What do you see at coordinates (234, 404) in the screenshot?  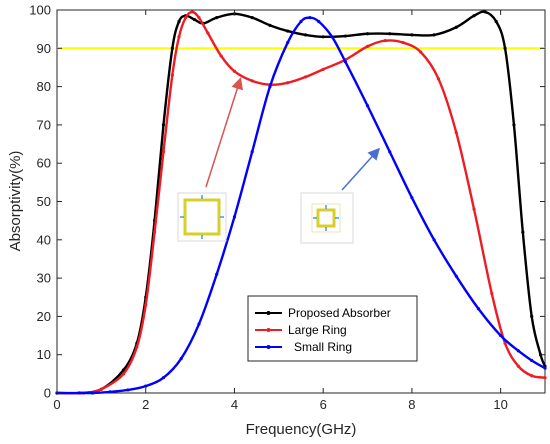 I see `x-tick-label: 4` at bounding box center [234, 404].